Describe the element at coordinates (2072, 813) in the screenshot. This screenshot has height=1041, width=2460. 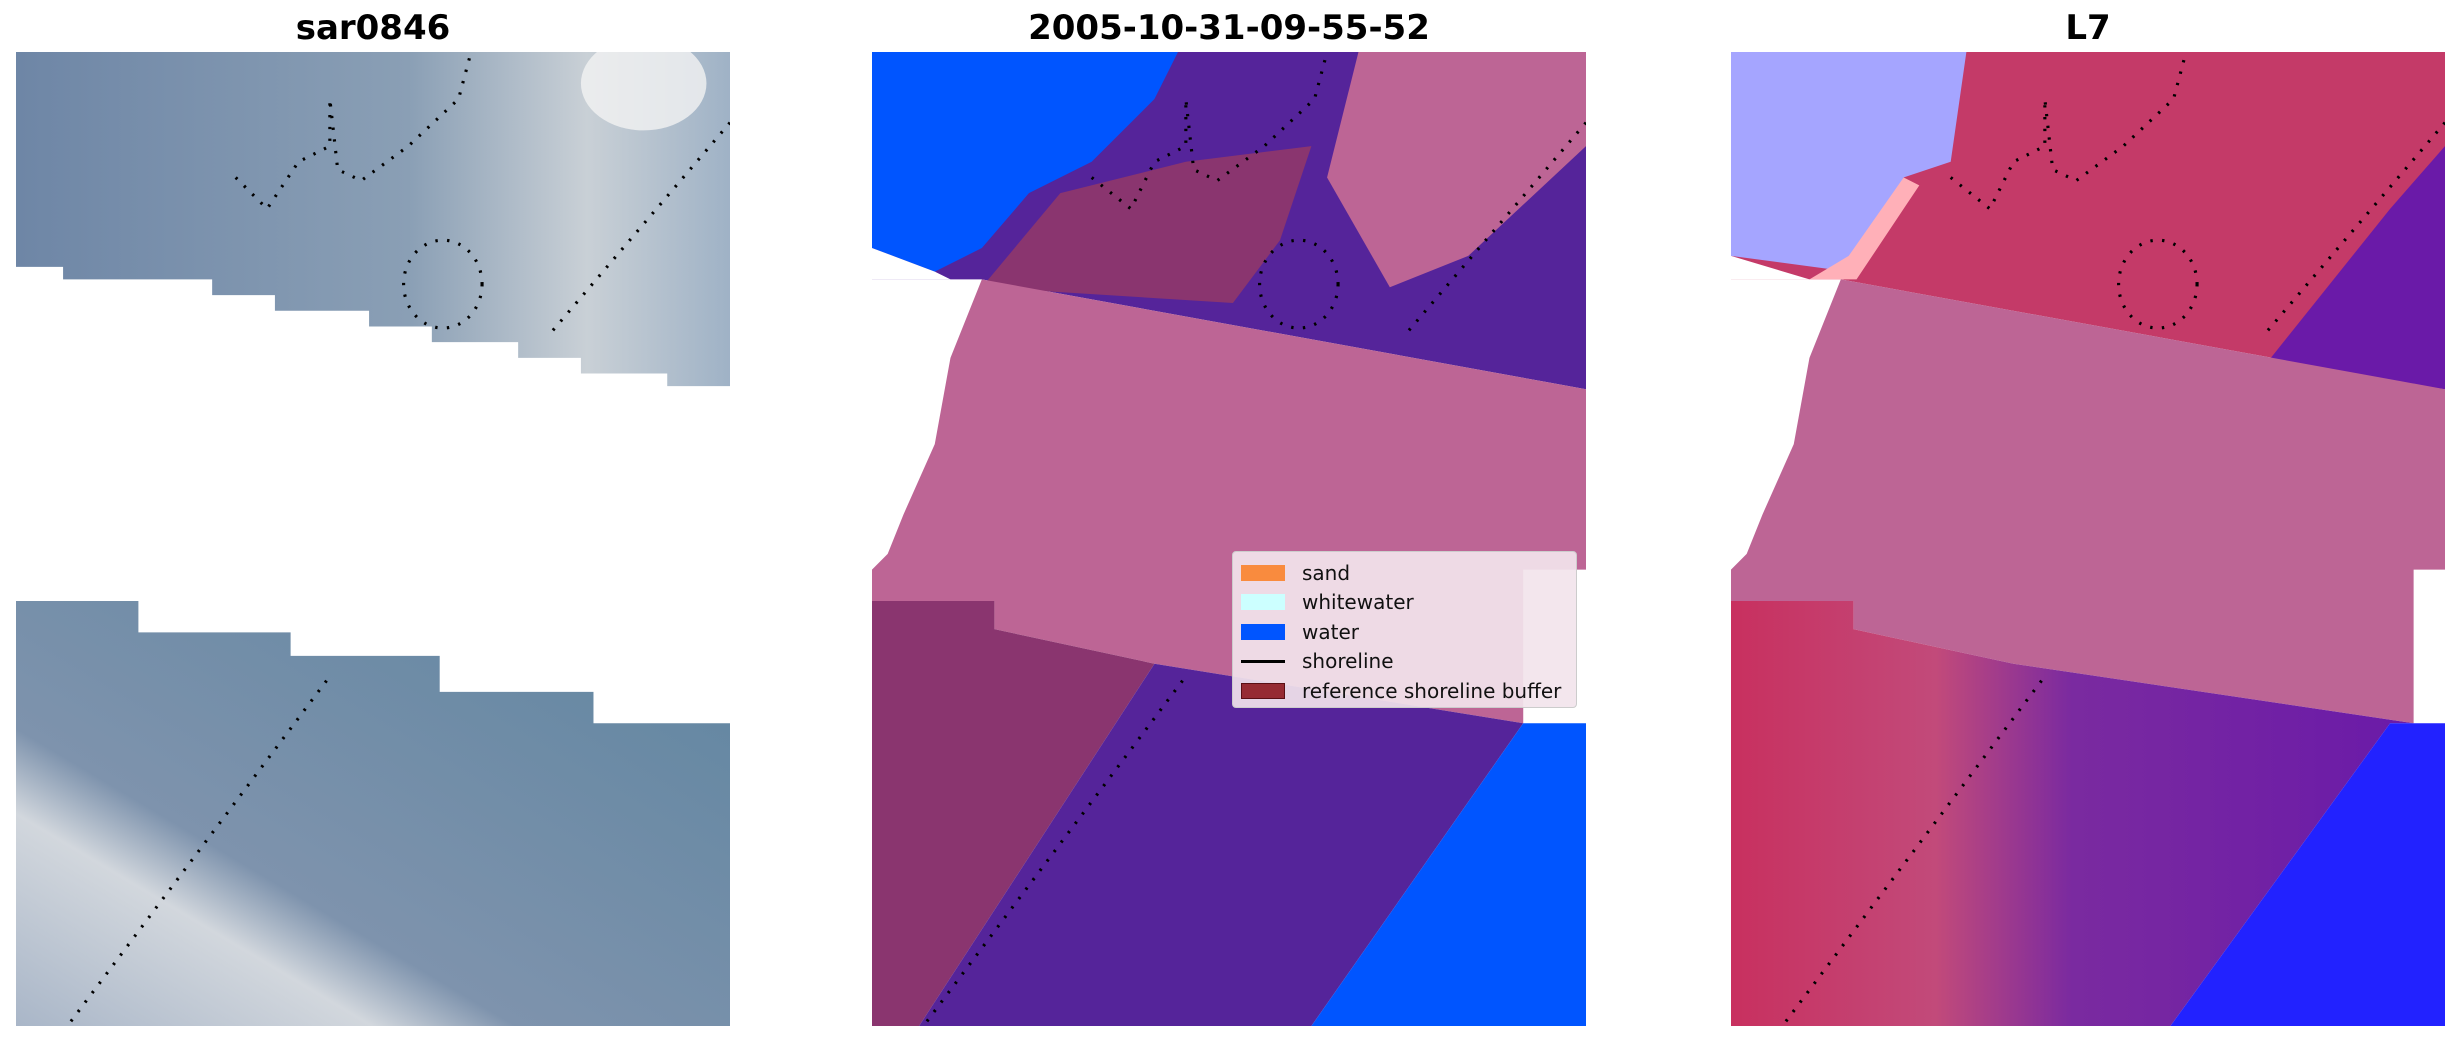
I see `index-lower-region` at that location.